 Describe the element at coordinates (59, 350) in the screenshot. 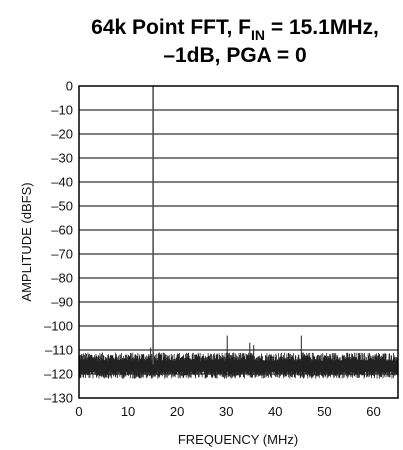

I see `y-tick-label: –110` at that location.